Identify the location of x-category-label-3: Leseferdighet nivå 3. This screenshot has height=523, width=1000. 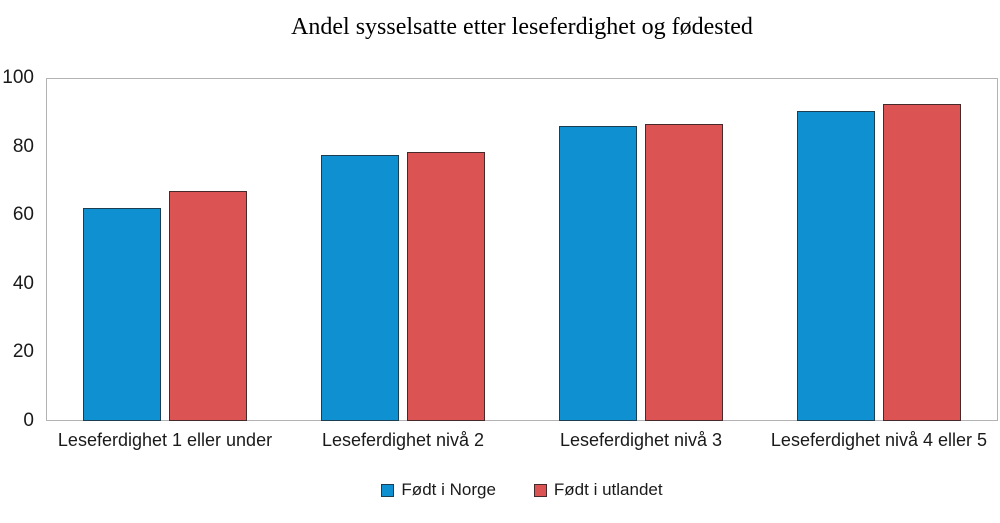
(641, 440).